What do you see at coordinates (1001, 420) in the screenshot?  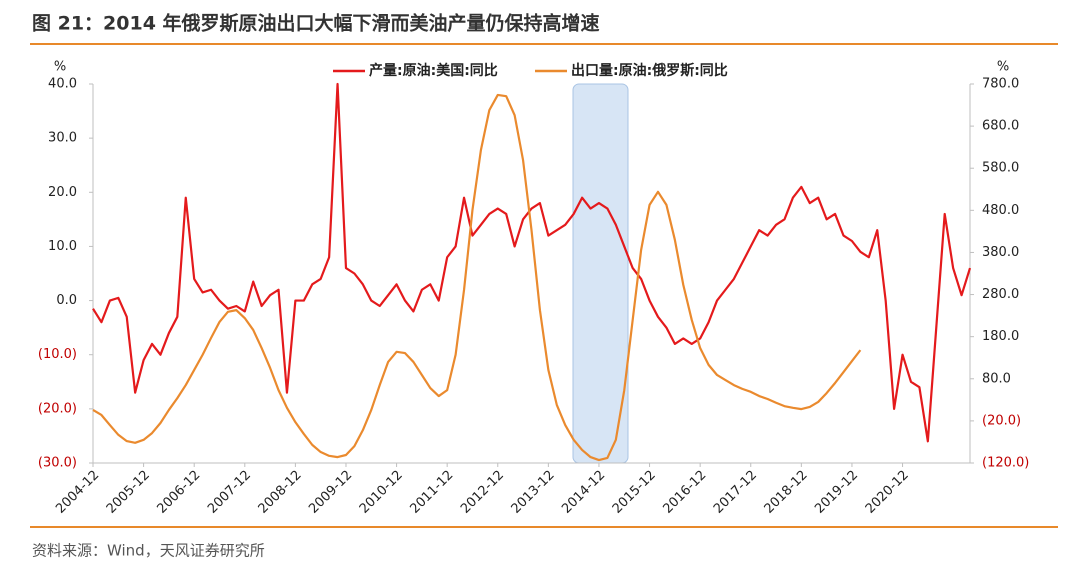 I see `y2-tick-label: (20.0)` at bounding box center [1001, 420].